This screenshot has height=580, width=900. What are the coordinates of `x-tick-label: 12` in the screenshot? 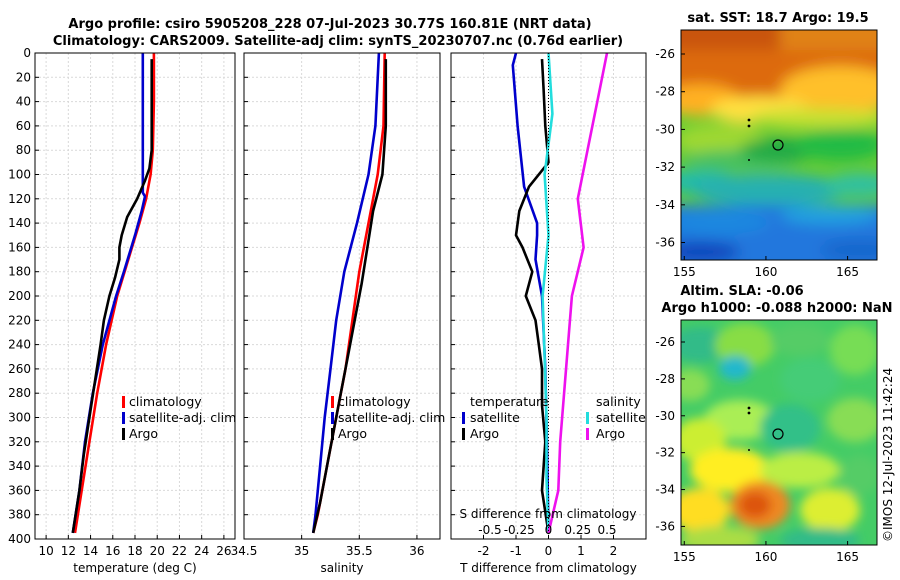 It's located at (68, 551).